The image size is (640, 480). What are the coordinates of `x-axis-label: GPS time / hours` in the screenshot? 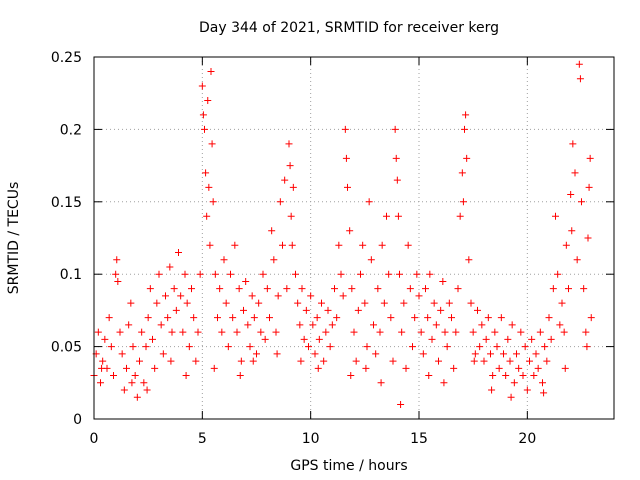 It's located at (348, 466).